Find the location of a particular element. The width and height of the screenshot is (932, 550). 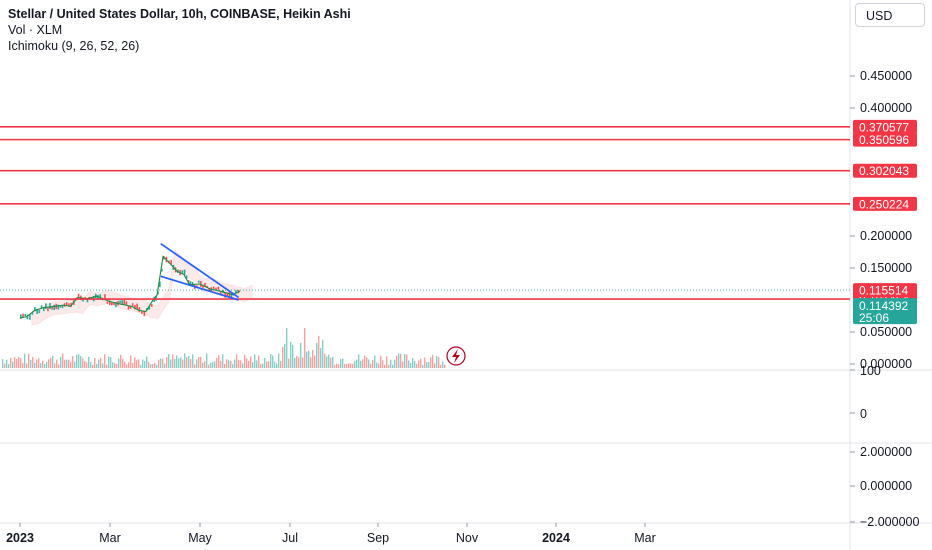

price-tag is located at coordinates (885, 290).